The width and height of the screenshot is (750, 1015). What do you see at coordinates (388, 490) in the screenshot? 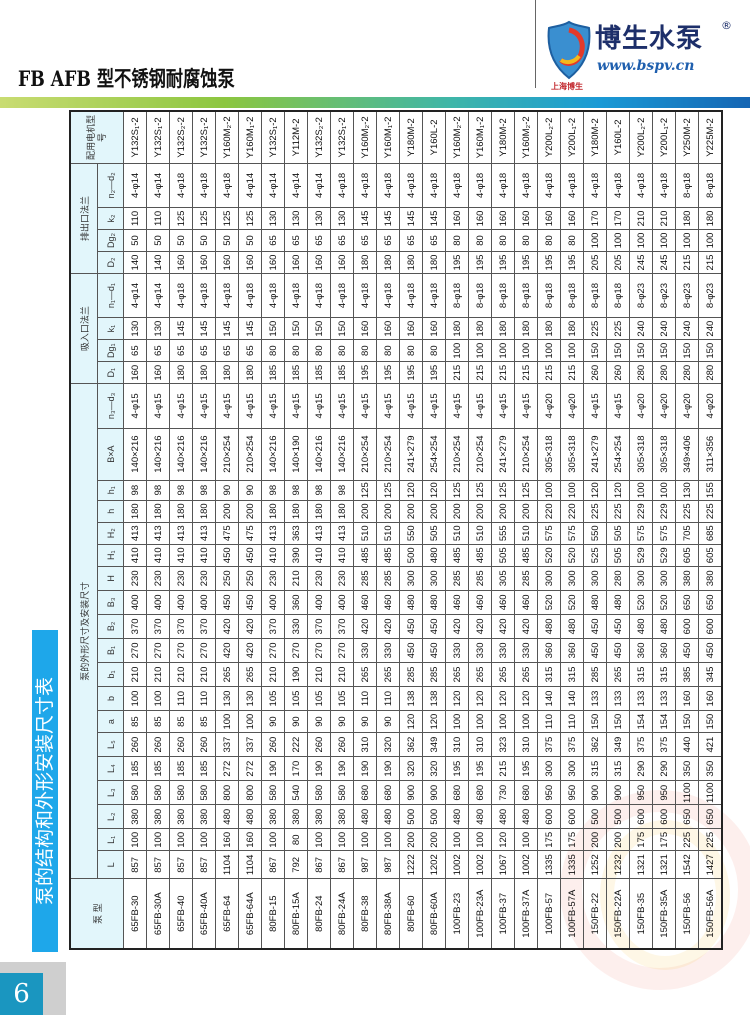
I see `table-cell: 125` at bounding box center [388, 490].